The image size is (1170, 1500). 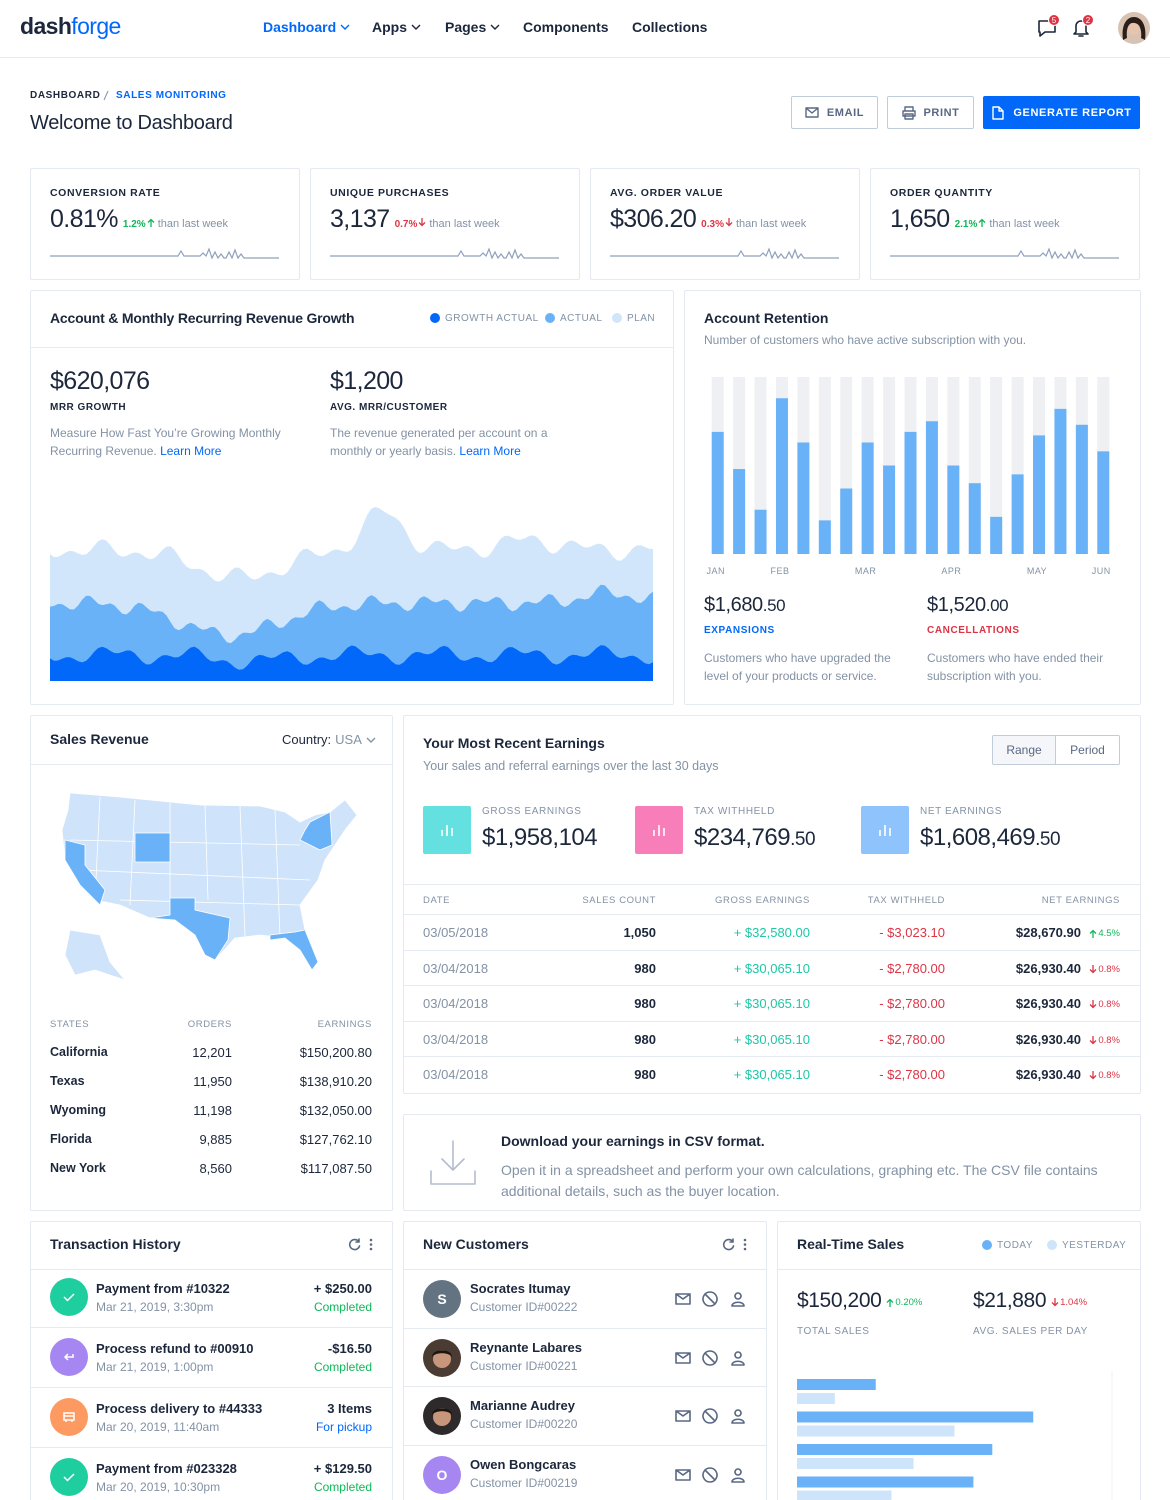 What do you see at coordinates (669, 27) in the screenshot?
I see `nav-item: Collections` at bounding box center [669, 27].